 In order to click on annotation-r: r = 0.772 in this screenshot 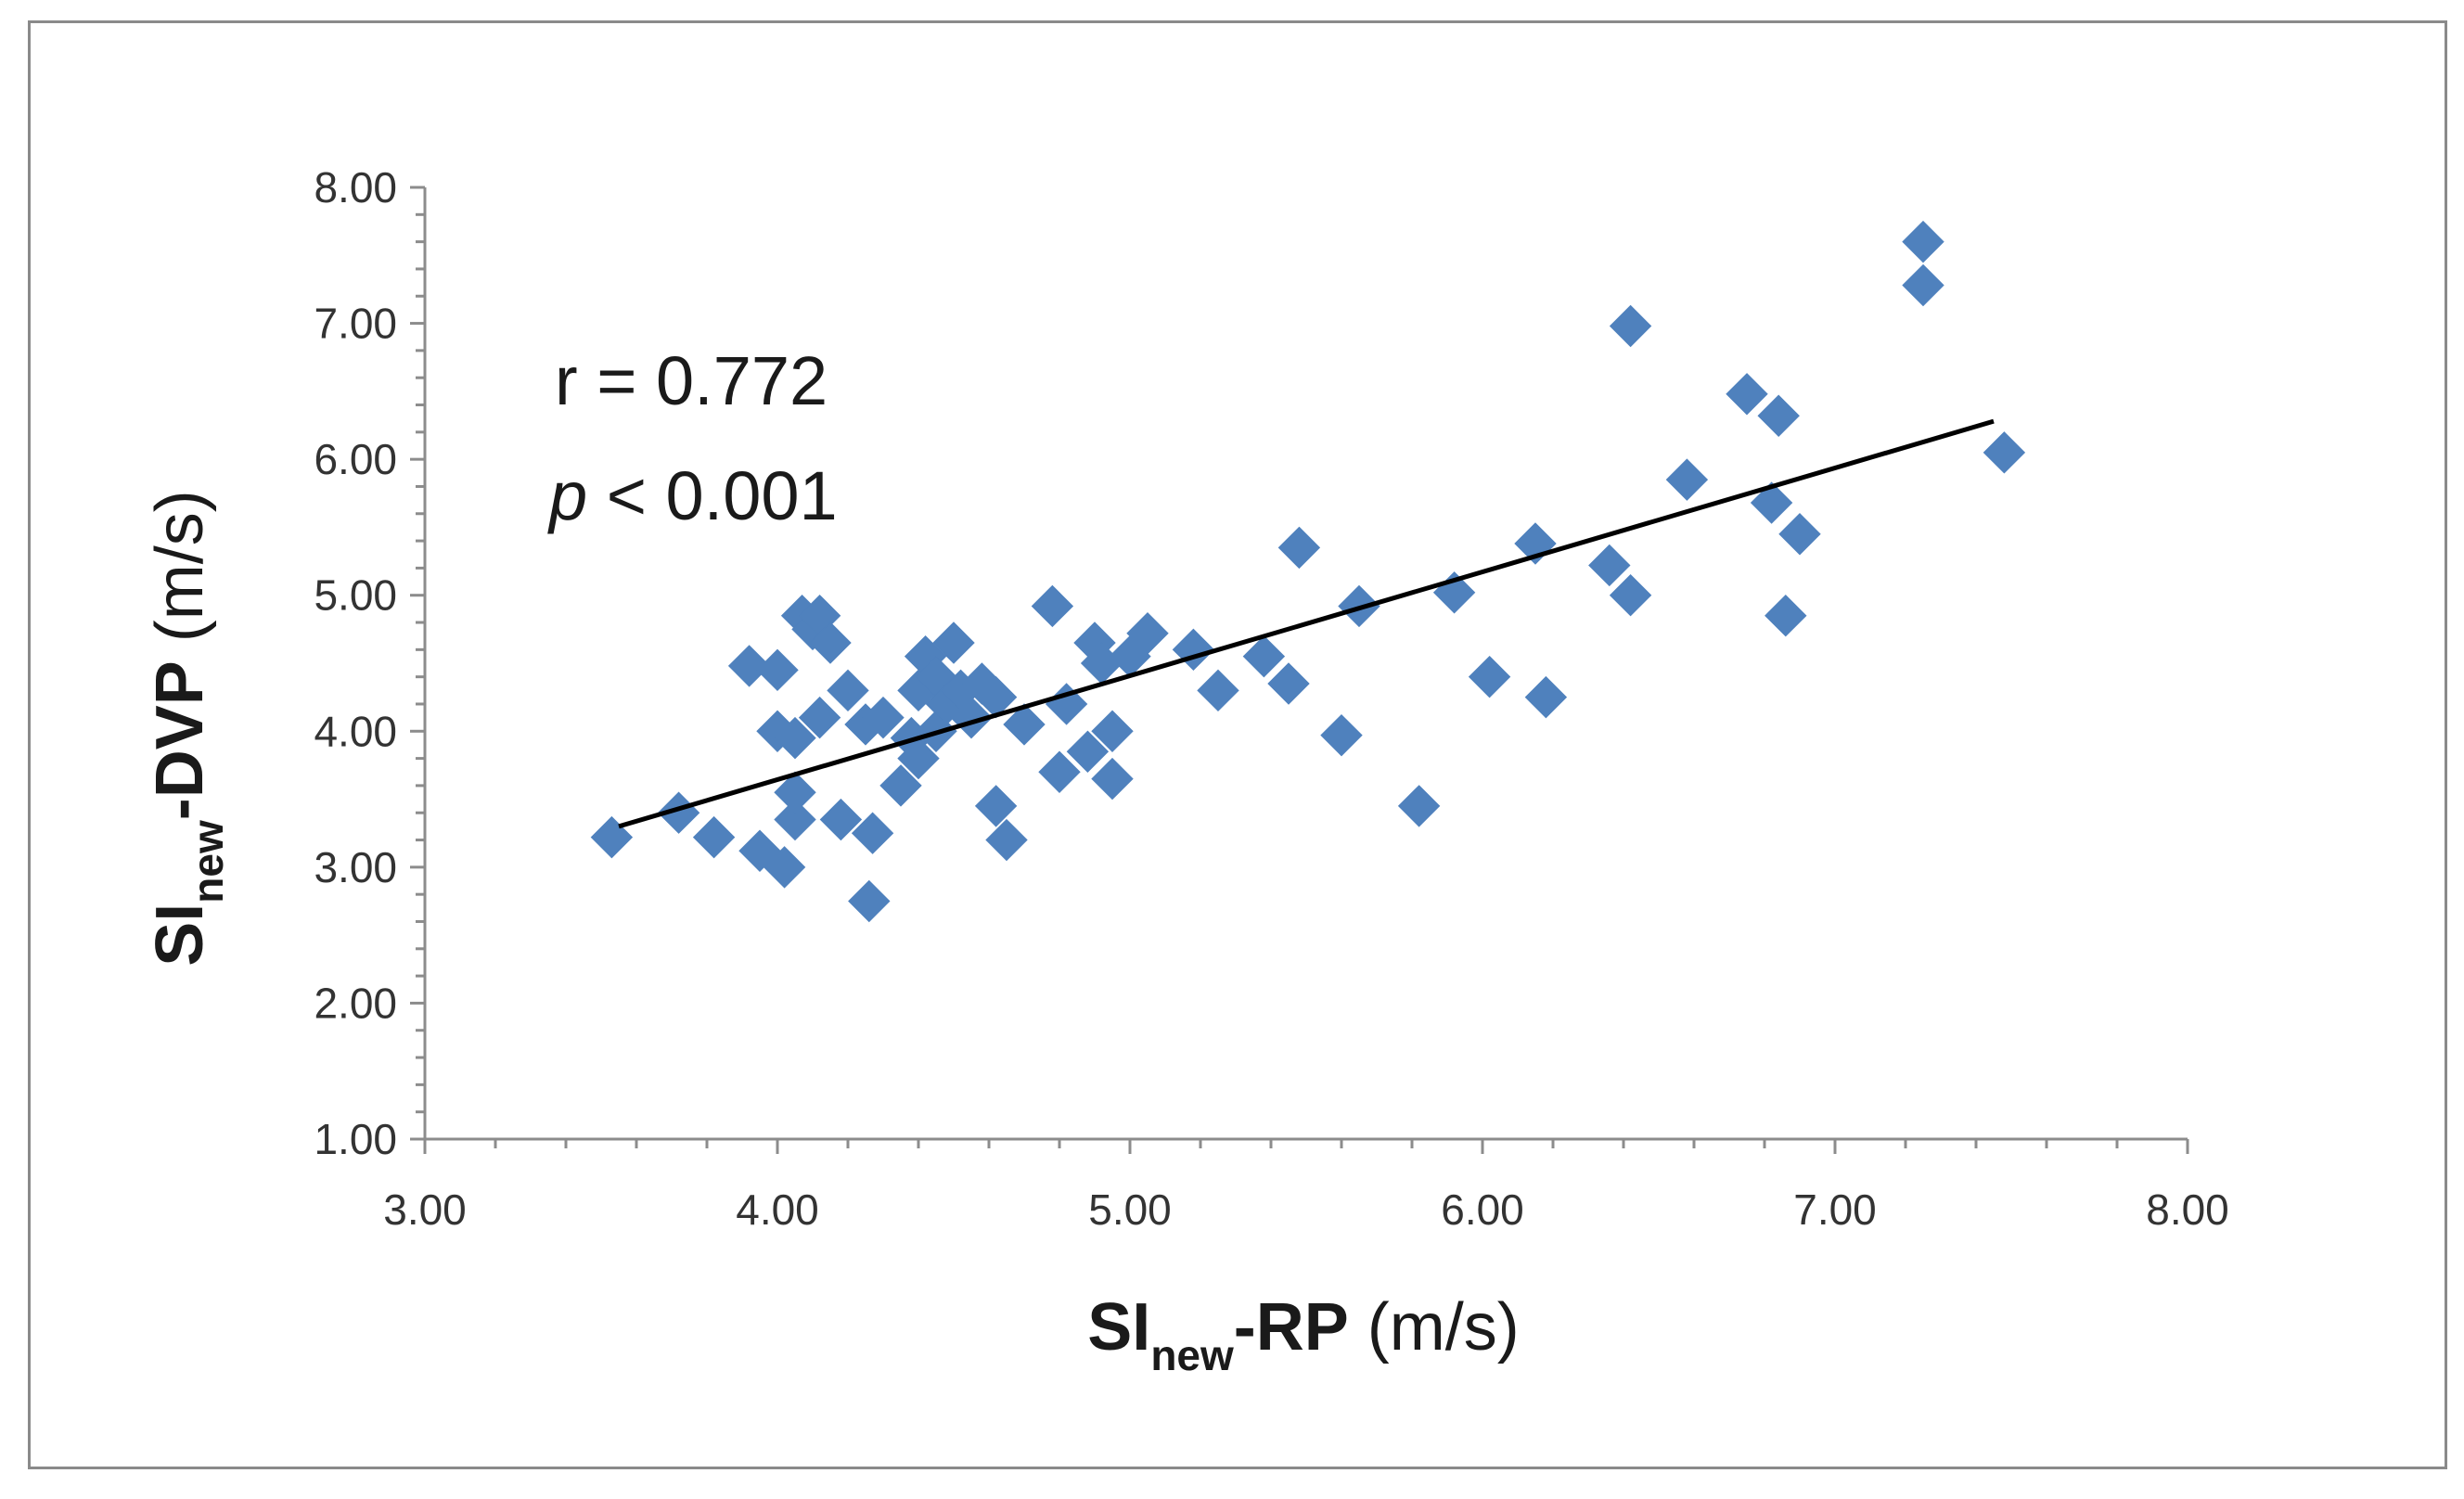, I will do `click(691, 381)`.